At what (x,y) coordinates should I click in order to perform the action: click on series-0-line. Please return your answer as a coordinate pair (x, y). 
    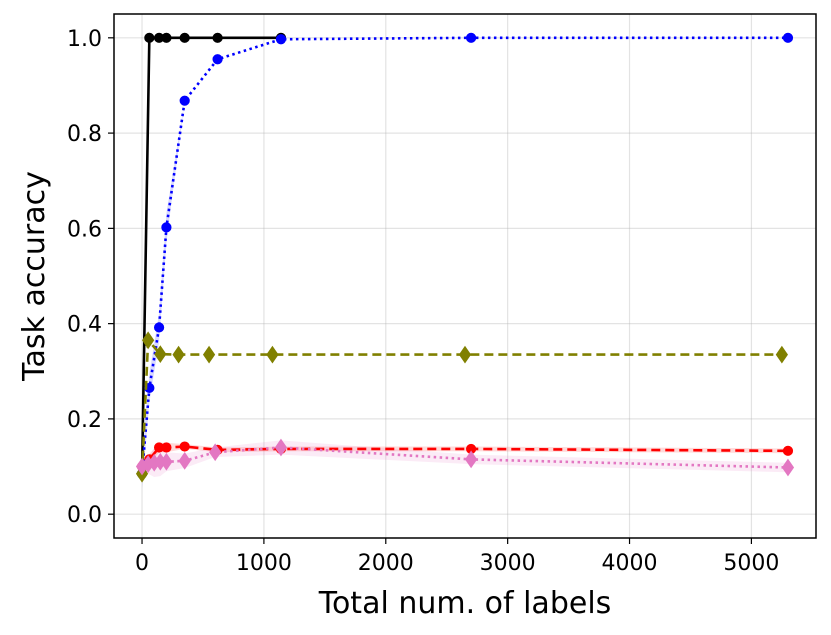
    Looking at the image, I should click on (210, 255).